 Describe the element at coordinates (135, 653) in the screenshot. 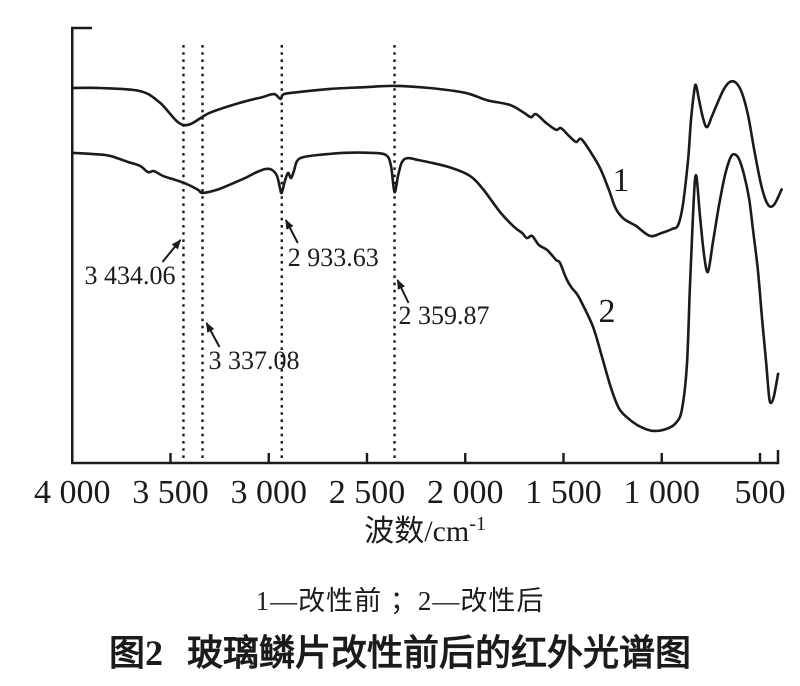

I see `figure-number-label: 图2` at that location.